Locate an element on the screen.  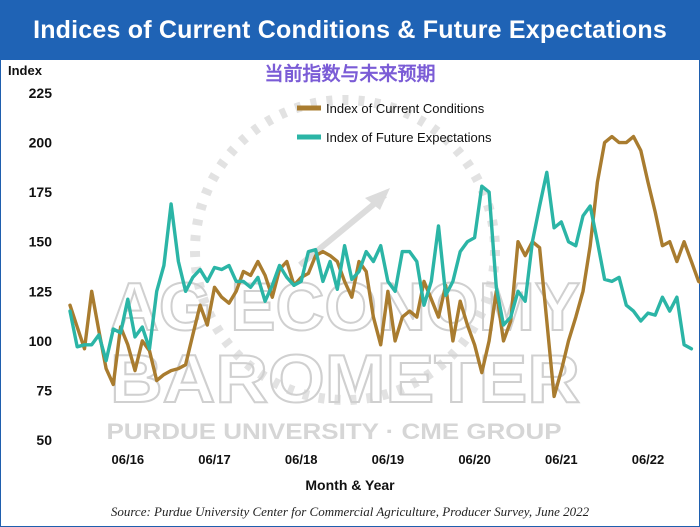
y-tick-label: 50 is located at coordinates (44, 440).